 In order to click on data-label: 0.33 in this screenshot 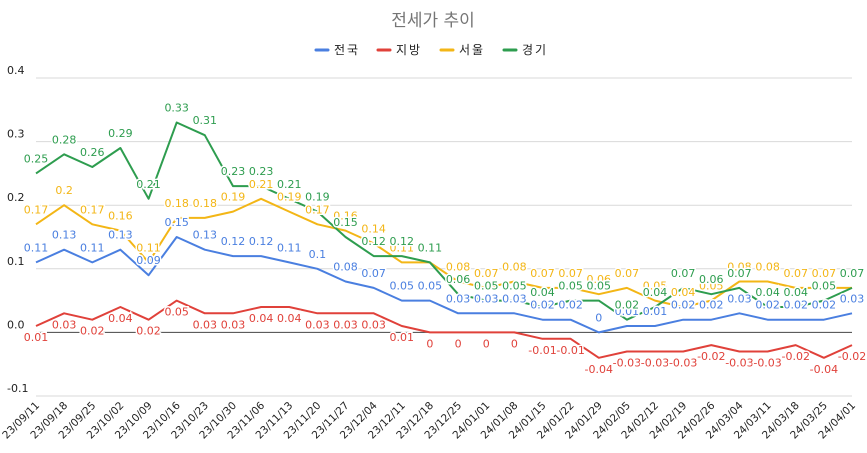, I will do `click(176, 108)`.